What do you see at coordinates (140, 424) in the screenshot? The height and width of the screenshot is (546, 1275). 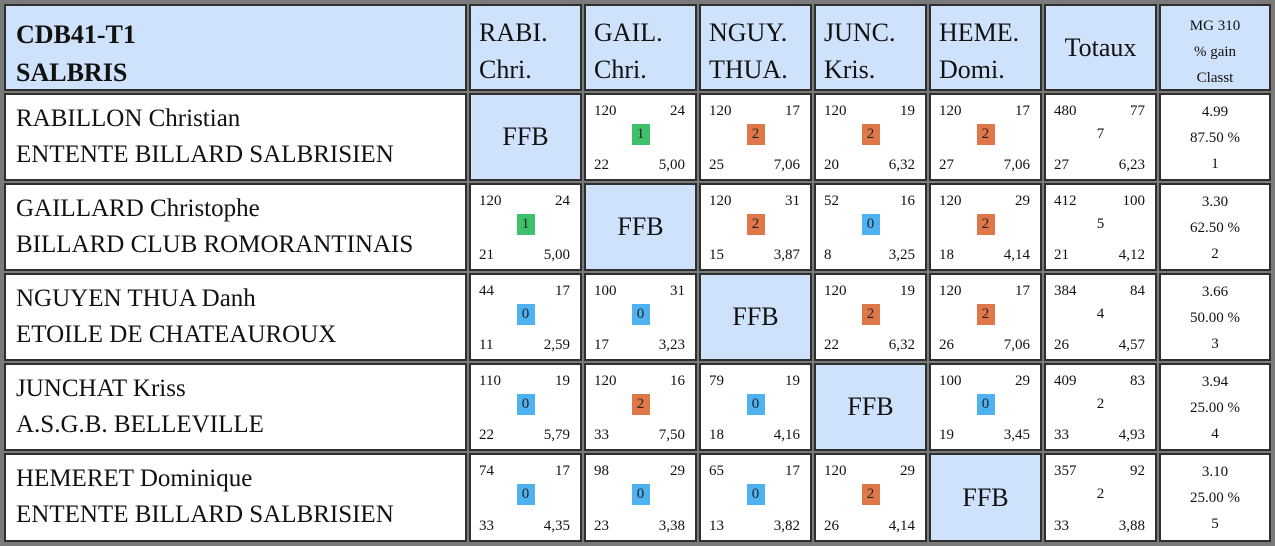 I see `player-club: A.S.G.B. BELLEVILLE` at bounding box center [140, 424].